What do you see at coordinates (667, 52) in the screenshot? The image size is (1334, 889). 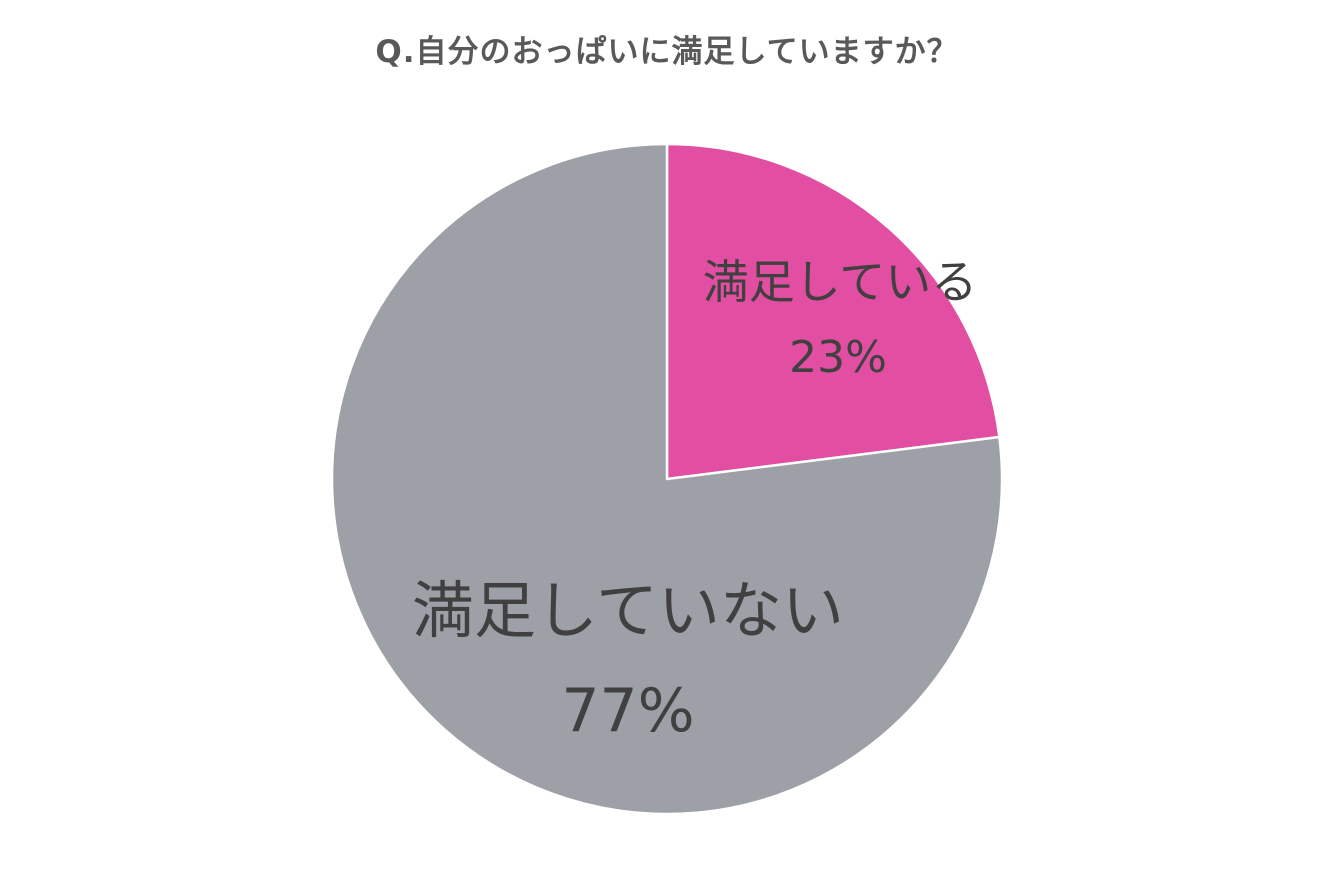 I see `chart-title: Q.自分のおっぱいに満足していますか？` at bounding box center [667, 52].